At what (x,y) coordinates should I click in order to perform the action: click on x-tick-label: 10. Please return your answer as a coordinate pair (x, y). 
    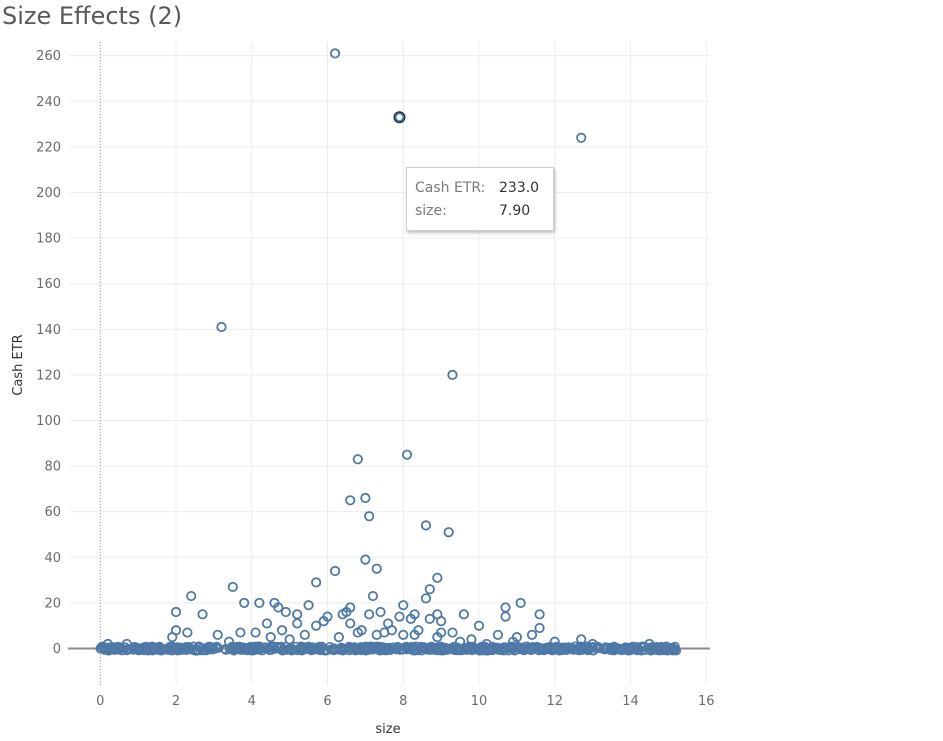
    Looking at the image, I should click on (479, 701).